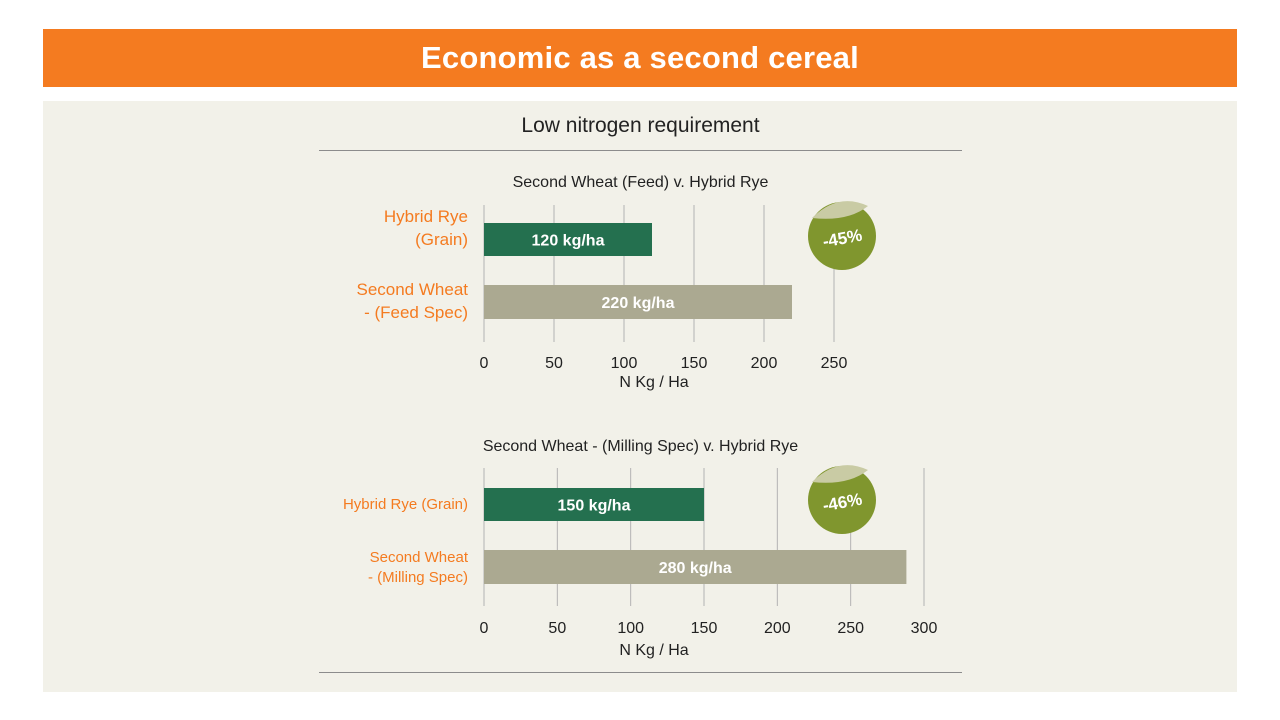 This screenshot has width=1280, height=720. I want to click on chart2-reduction-badge: -46%, so click(842, 499).